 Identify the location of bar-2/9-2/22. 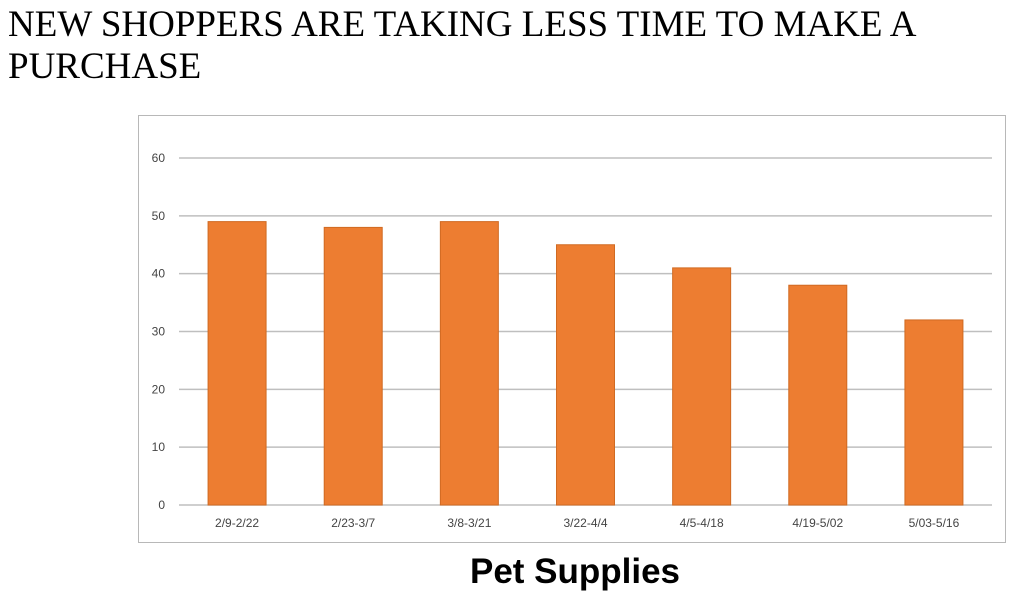
(237, 363).